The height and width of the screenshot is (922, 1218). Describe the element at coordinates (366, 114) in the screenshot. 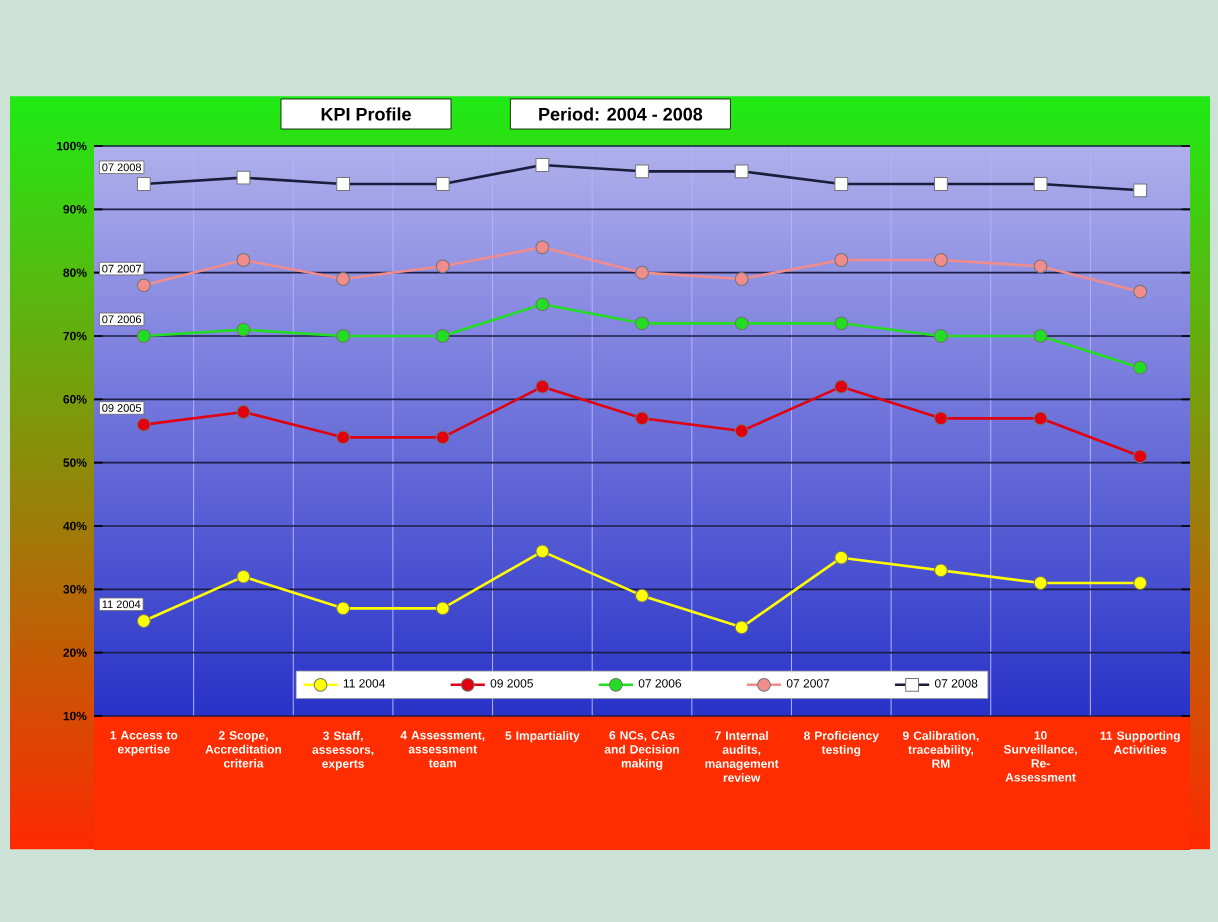

I see `chart-title: KPI Profile` at that location.